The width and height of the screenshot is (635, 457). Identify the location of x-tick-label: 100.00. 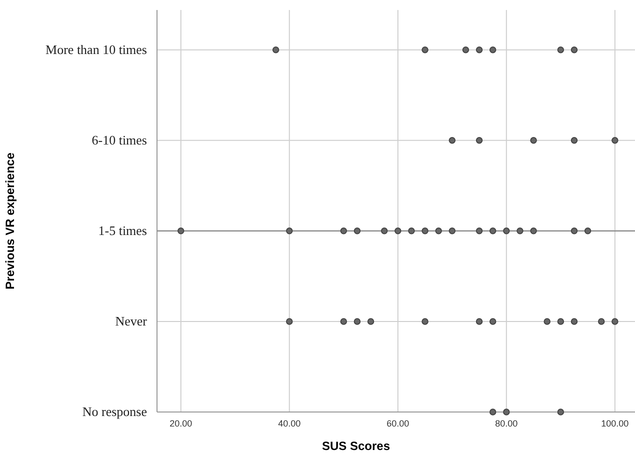
(615, 423).